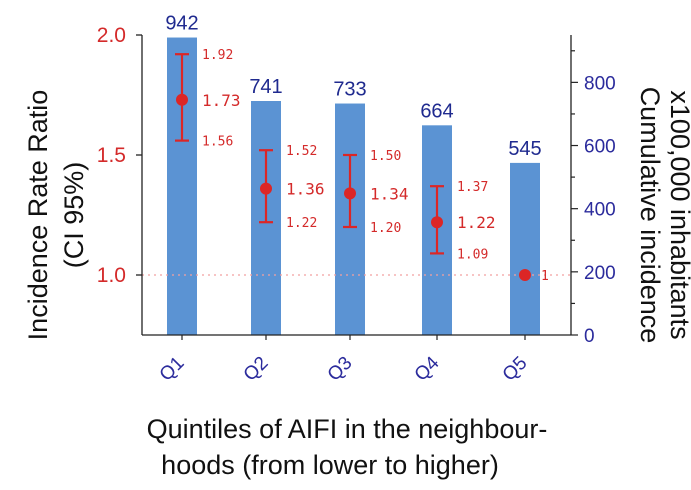 The height and width of the screenshot is (490, 691). What do you see at coordinates (600, 273) in the screenshot?
I see `y-right-tick-label-1: 200` at bounding box center [600, 273].